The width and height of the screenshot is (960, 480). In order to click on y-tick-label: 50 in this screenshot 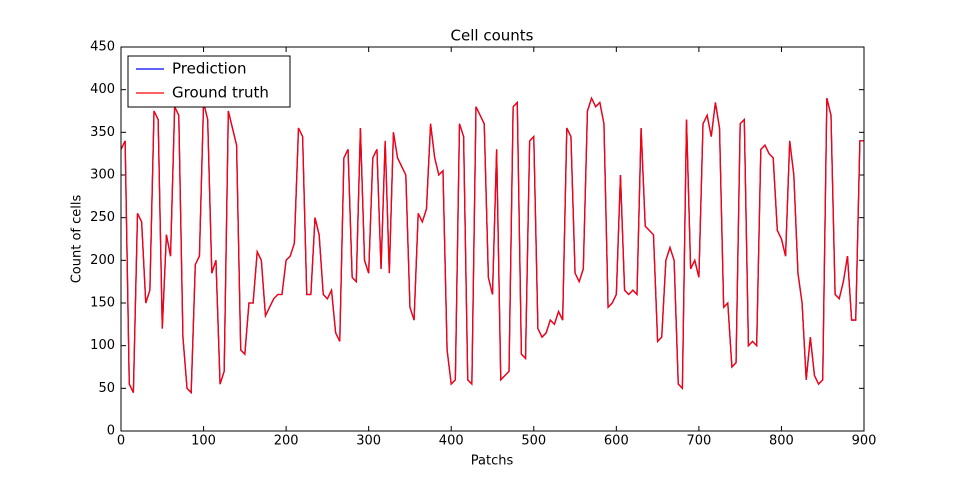, I will do `click(106, 388)`.